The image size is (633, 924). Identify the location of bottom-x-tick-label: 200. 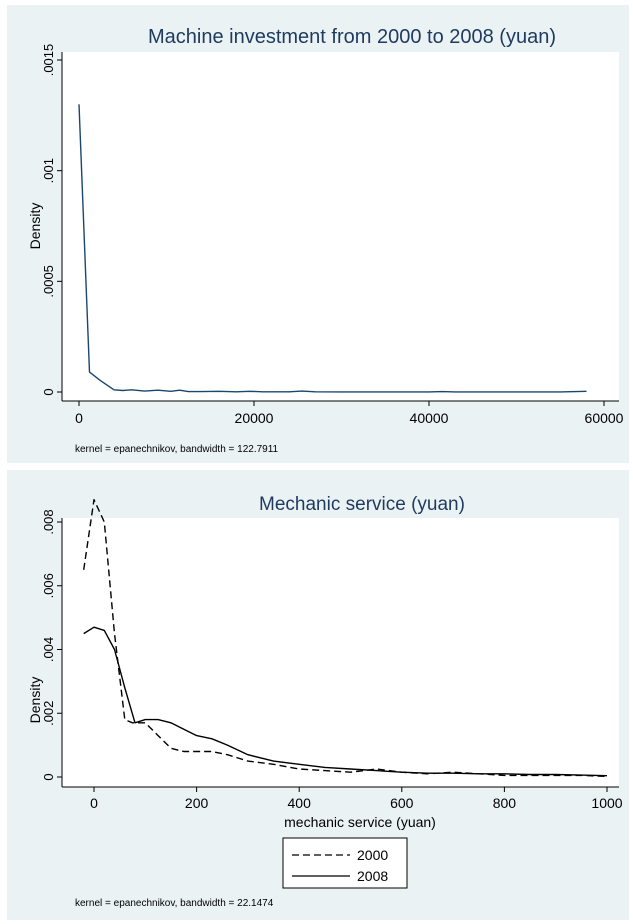
(197, 803).